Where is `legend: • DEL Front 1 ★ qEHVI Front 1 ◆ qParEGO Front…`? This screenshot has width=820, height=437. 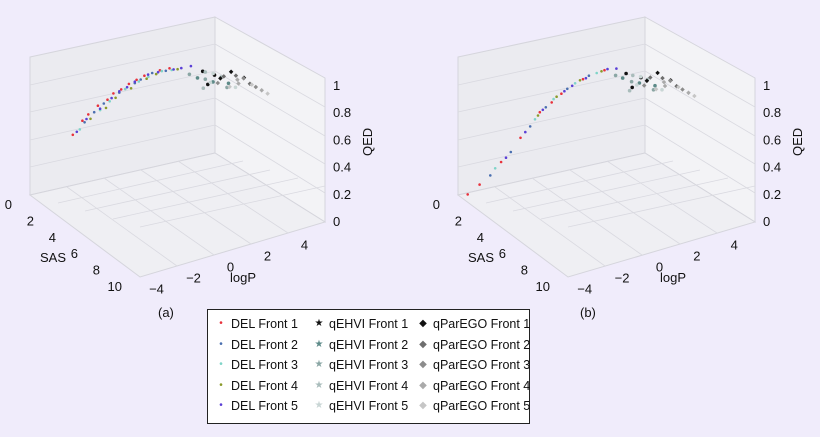
legend: • DEL Front 1 ★ qEHVI Front 1 ◆ qParEGO Front… is located at coordinates (368, 366).